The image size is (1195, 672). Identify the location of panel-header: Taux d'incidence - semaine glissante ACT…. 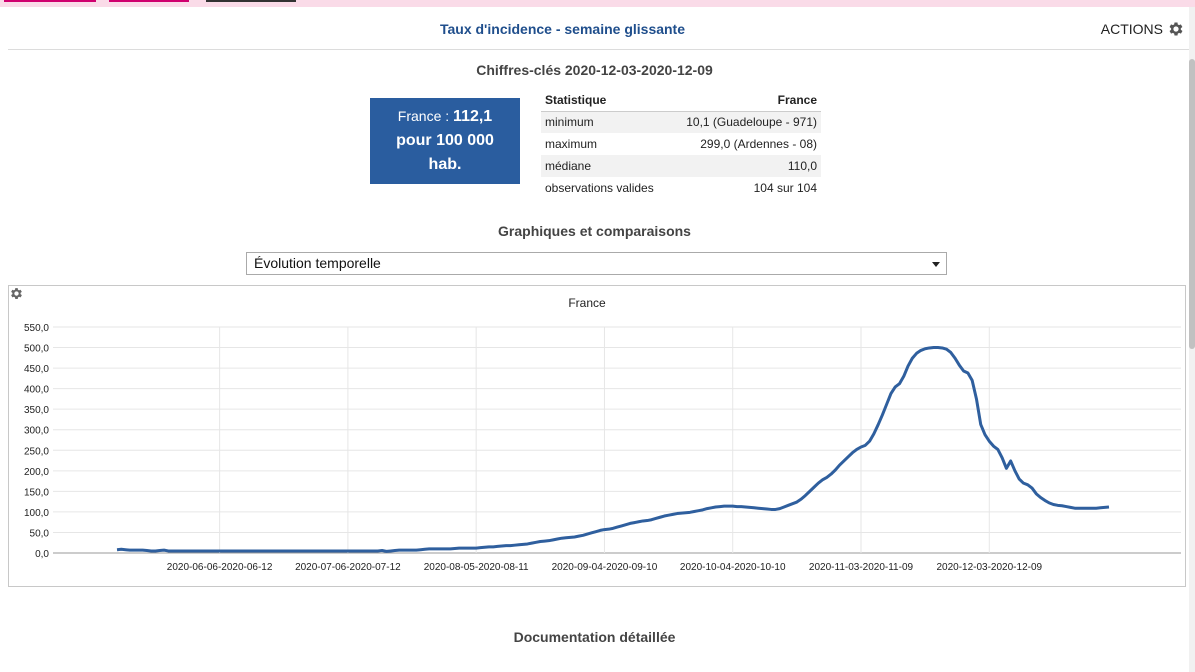
(594, 28).